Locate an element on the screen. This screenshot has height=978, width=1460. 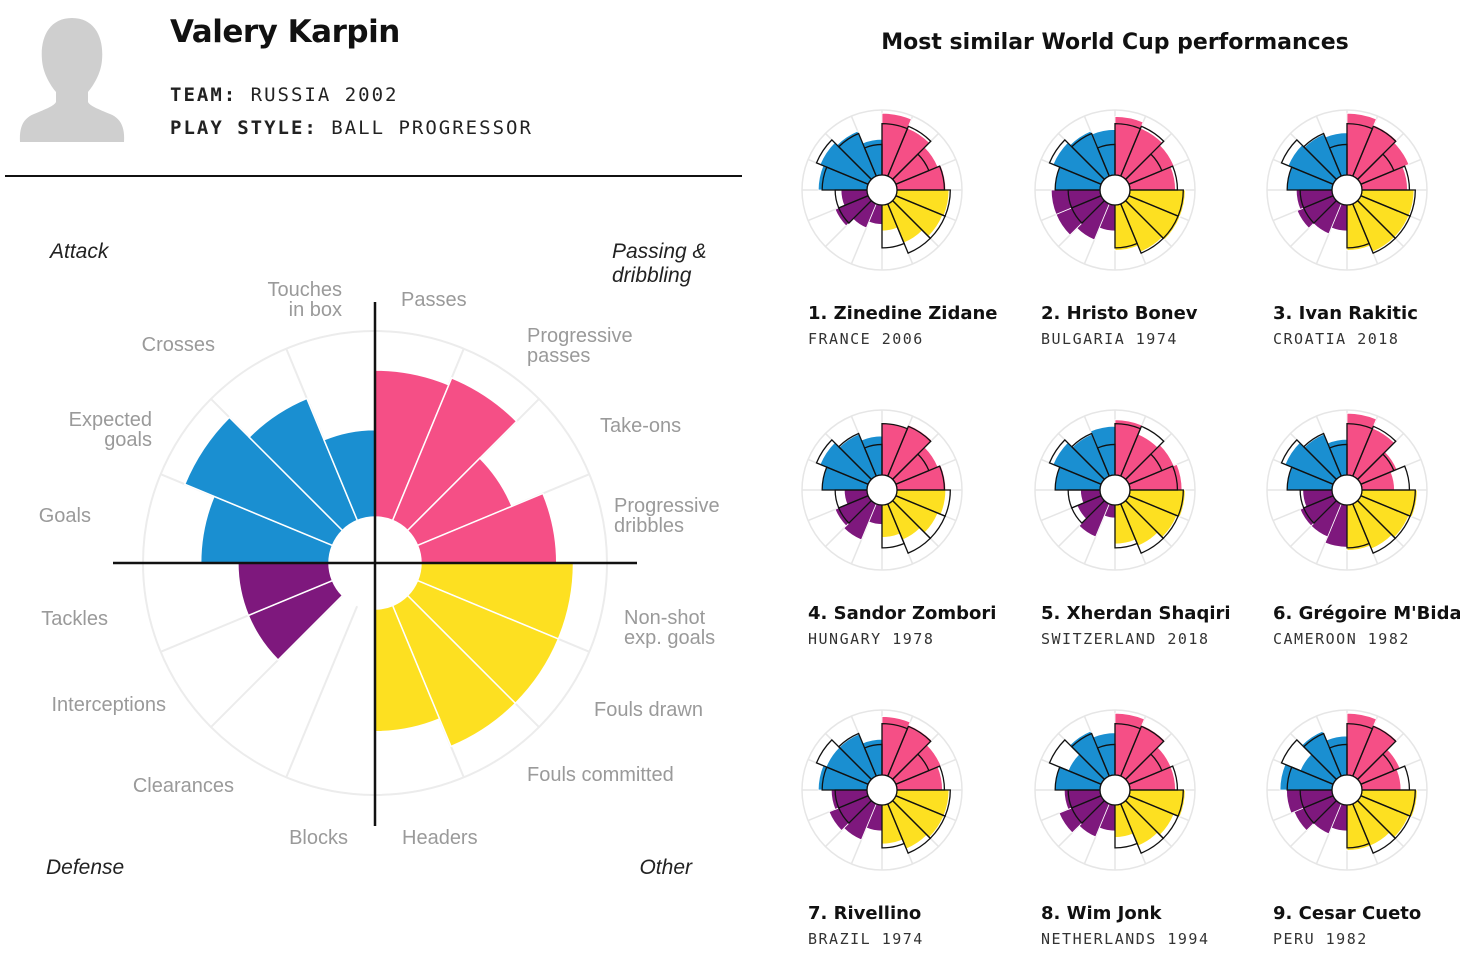
similar-title: Most similar World Cup performances is located at coordinates (1115, 42).